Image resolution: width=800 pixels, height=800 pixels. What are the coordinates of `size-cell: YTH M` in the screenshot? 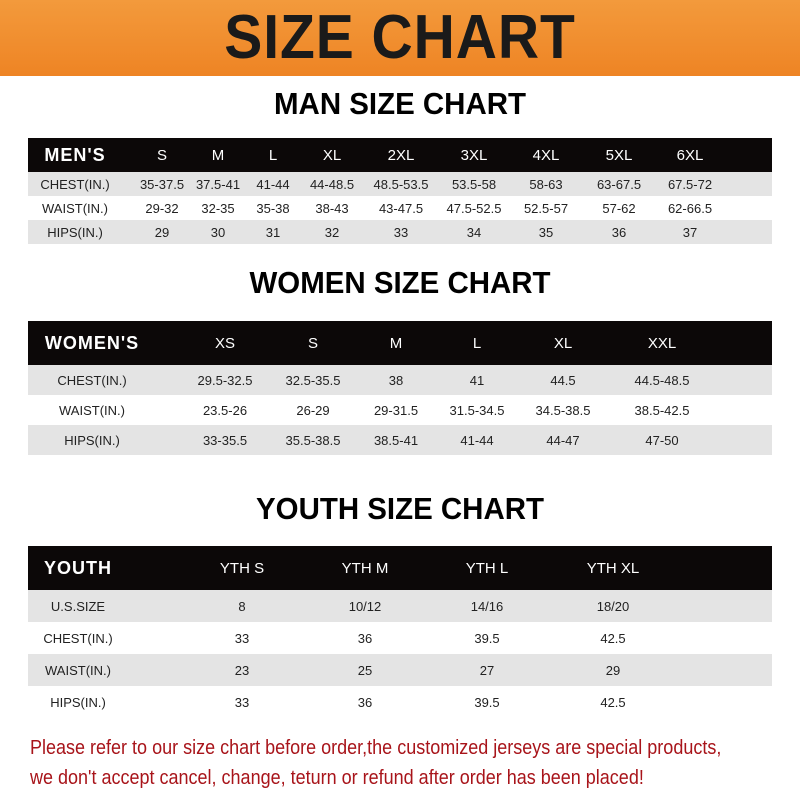 It's located at (365, 568).